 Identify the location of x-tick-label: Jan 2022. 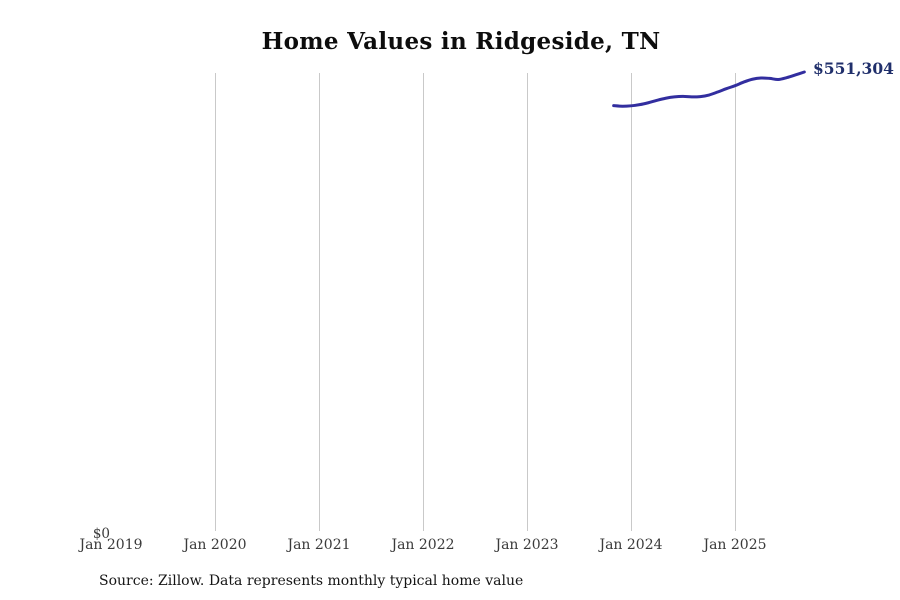
(423, 545).